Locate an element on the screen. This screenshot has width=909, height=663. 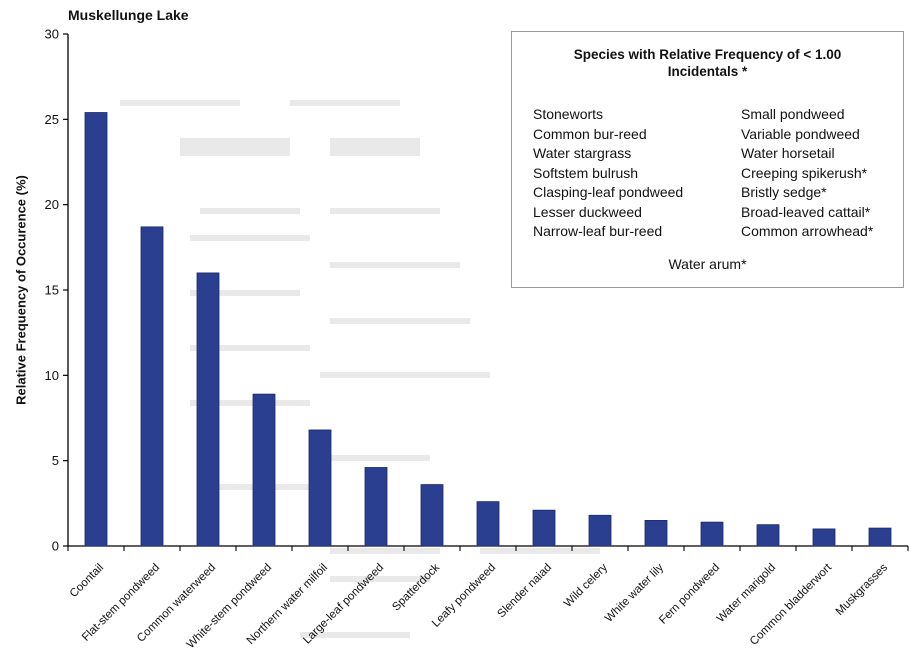
annotation-species: Water horsetail is located at coordinates (788, 153).